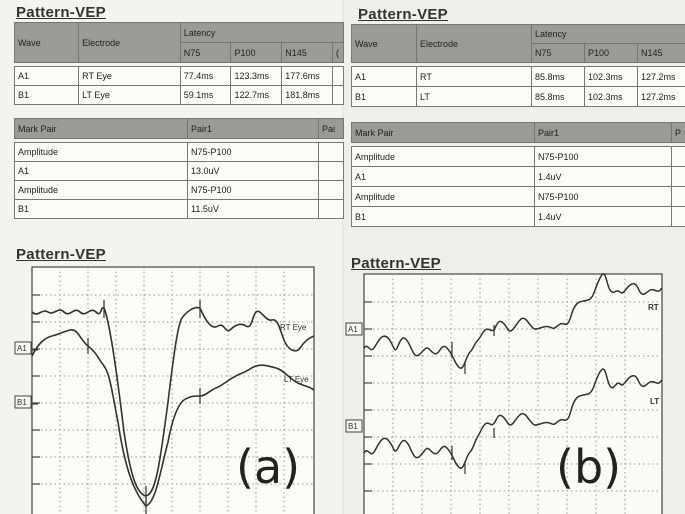  Describe the element at coordinates (331, 128) in the screenshot. I see `col-pair2: Pai` at that location.